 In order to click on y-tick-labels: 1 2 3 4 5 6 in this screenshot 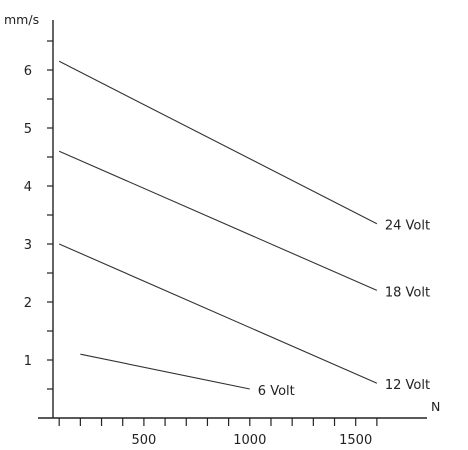, I will do `click(28, 216)`.